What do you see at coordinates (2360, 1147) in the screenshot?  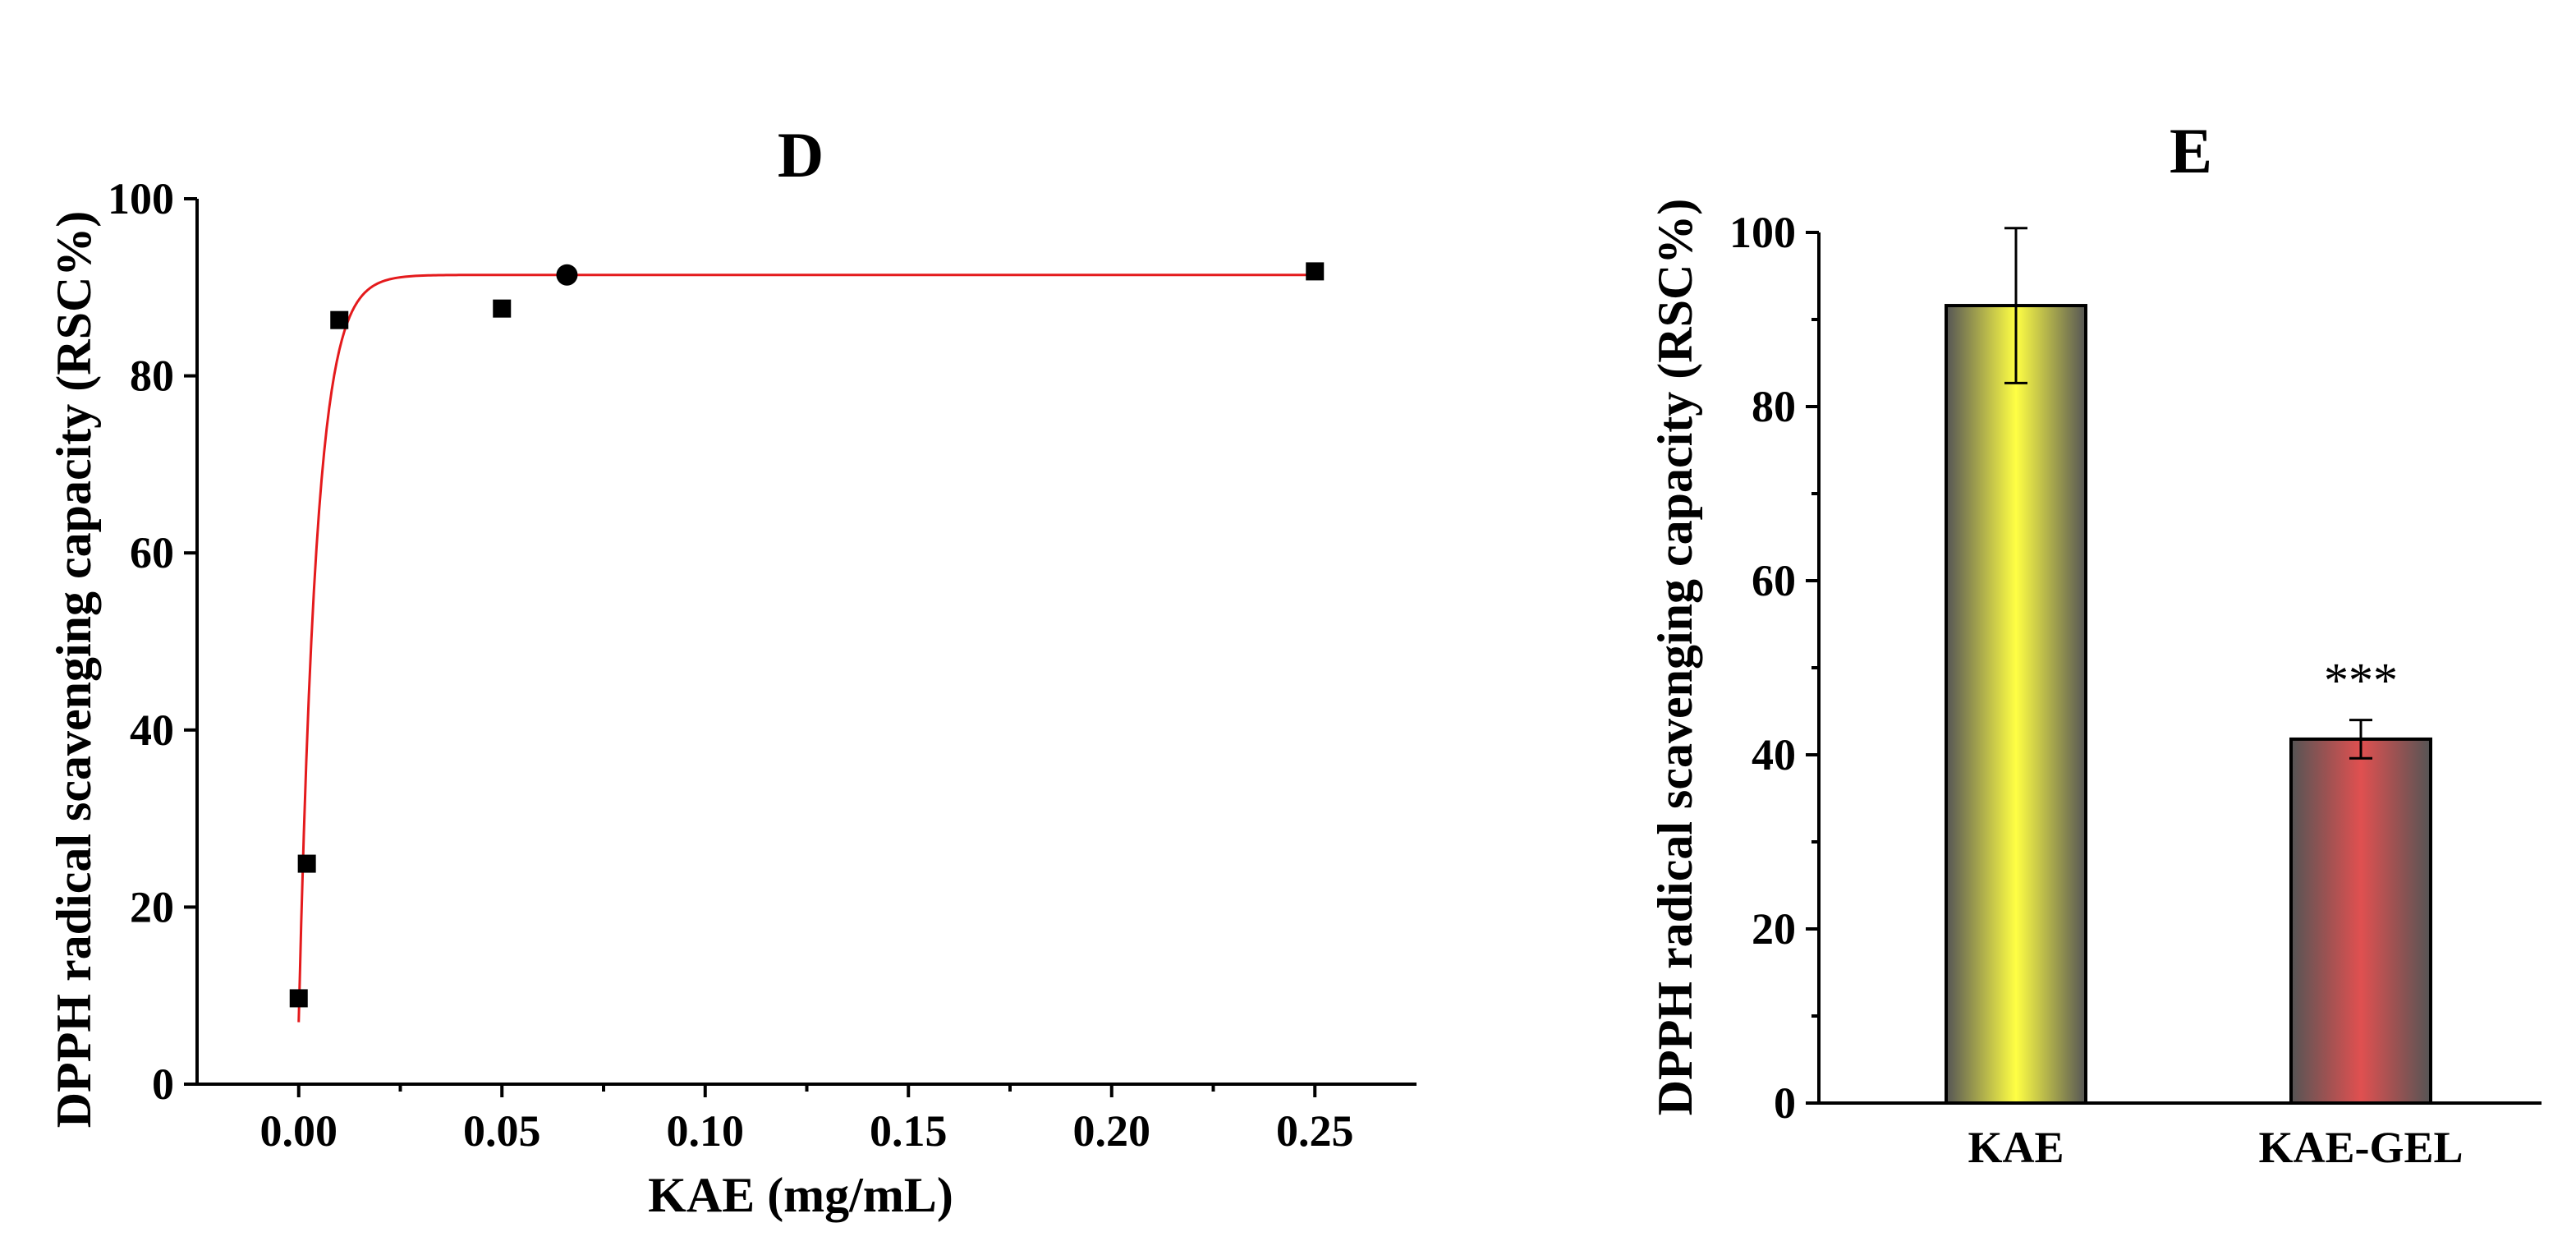 I see `panel-e-category-label: KAE-GEL` at bounding box center [2360, 1147].